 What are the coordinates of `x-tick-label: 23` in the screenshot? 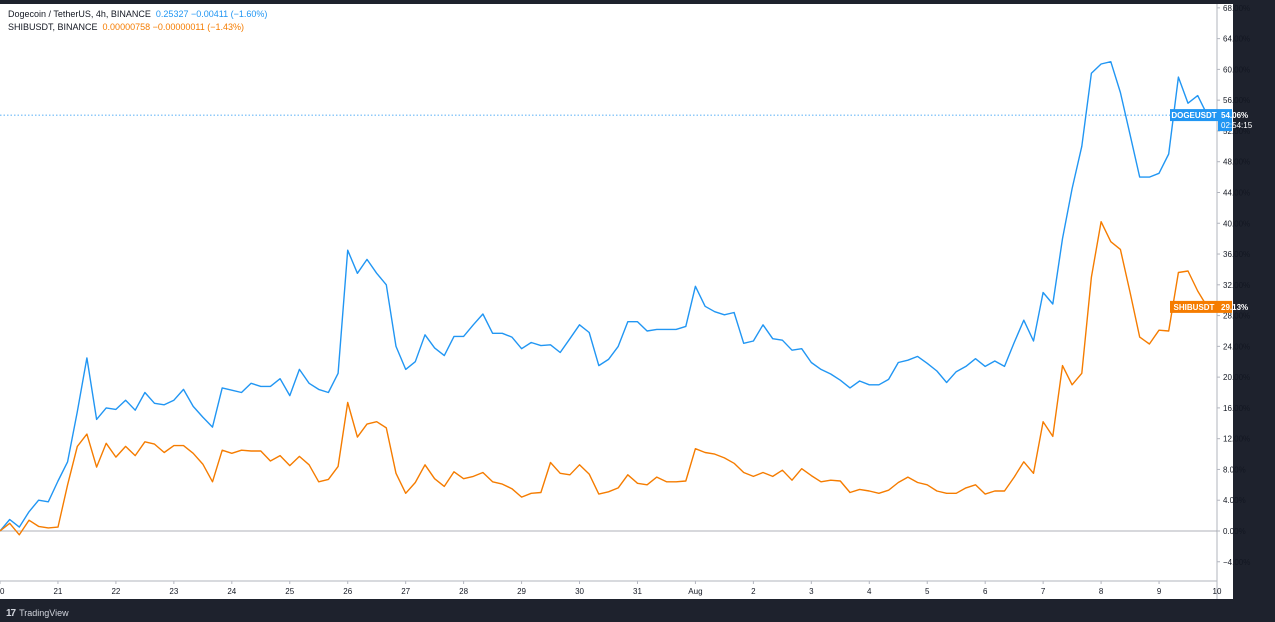 It's located at (173, 591).